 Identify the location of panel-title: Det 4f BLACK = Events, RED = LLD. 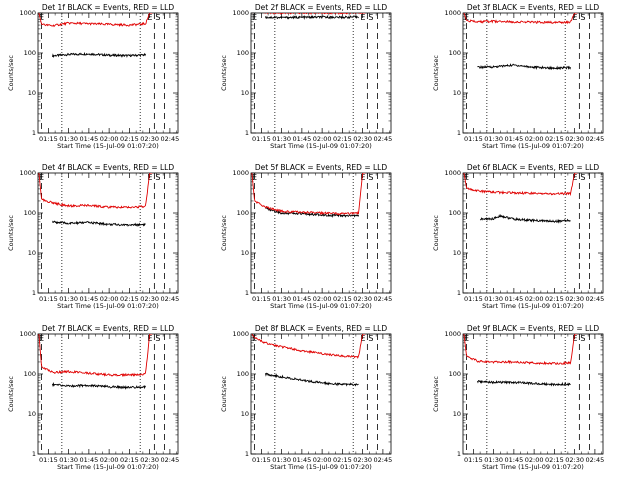
(108, 167).